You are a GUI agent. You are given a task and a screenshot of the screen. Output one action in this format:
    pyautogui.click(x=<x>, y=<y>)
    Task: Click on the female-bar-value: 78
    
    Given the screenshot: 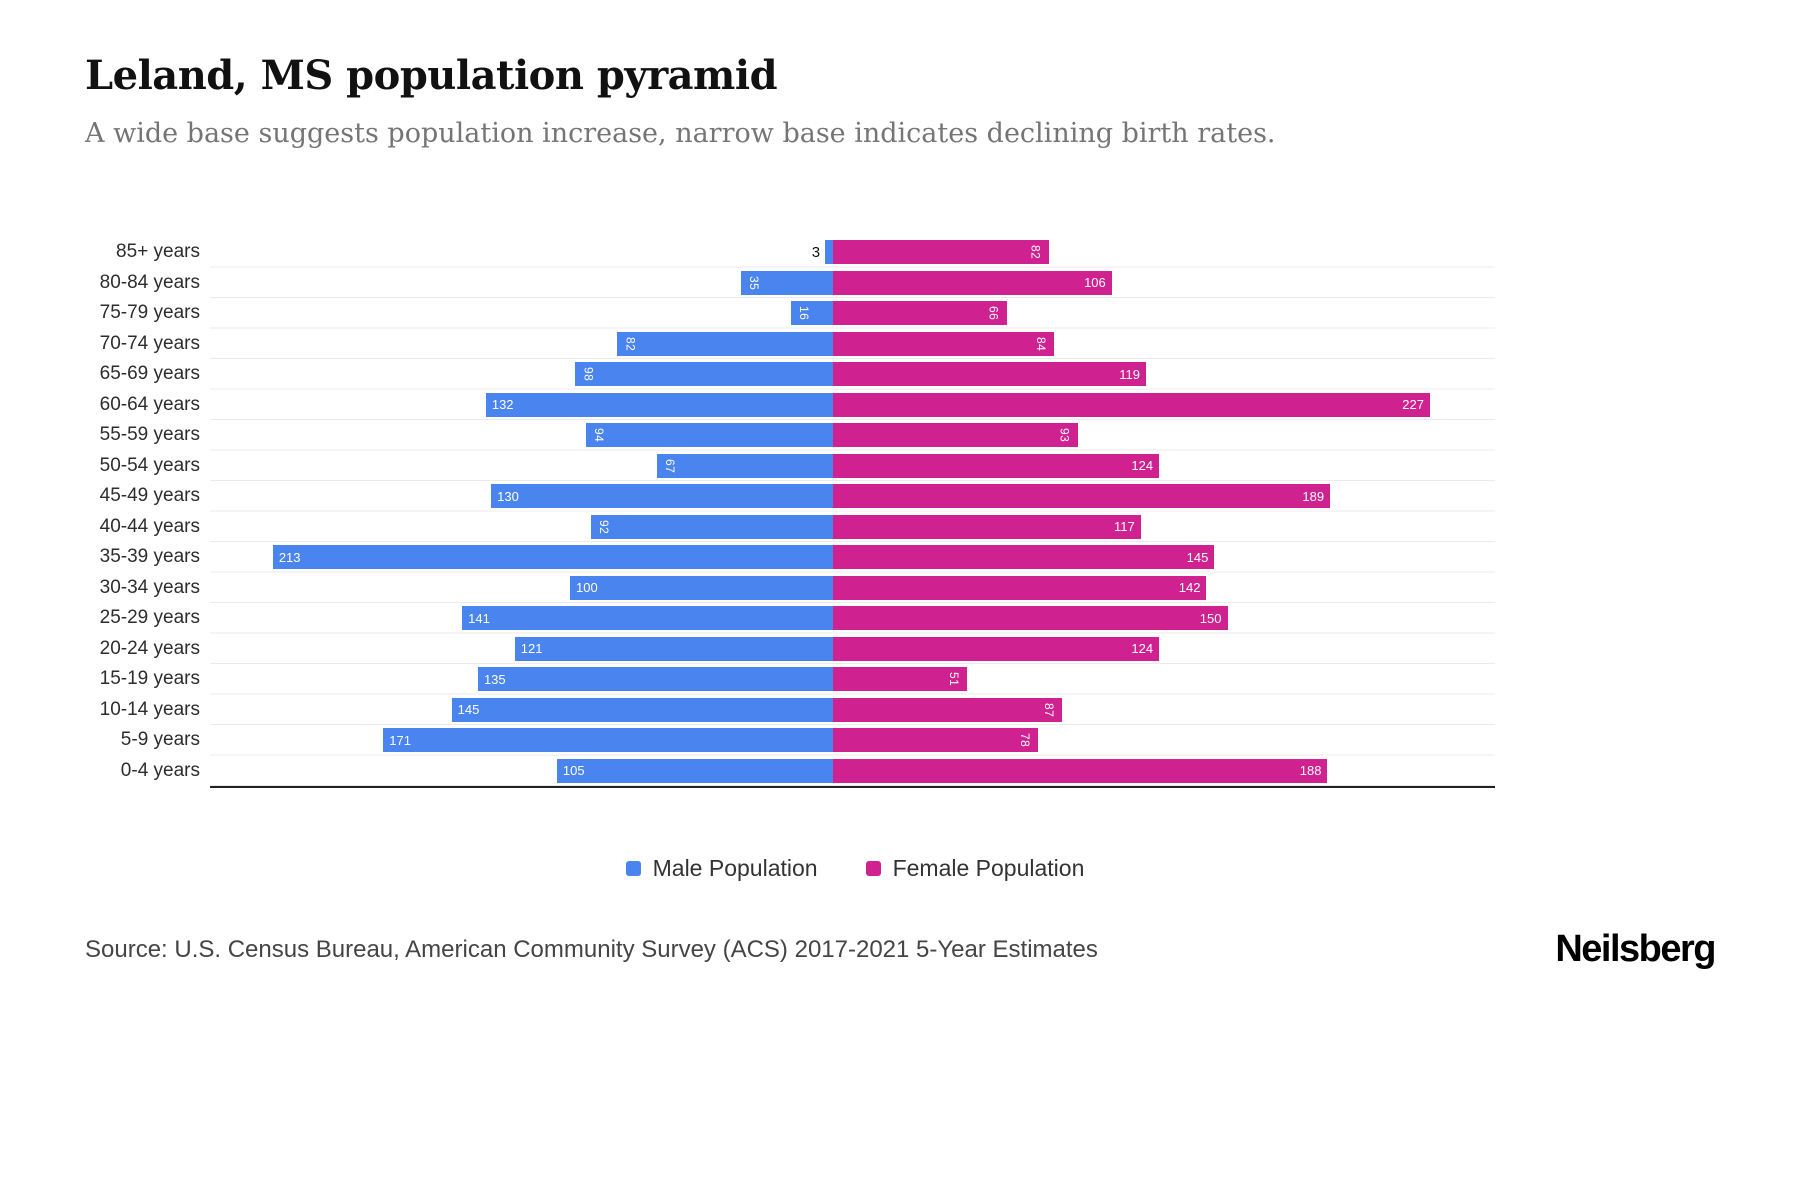 What is the action you would take?
    pyautogui.click(x=1025, y=740)
    